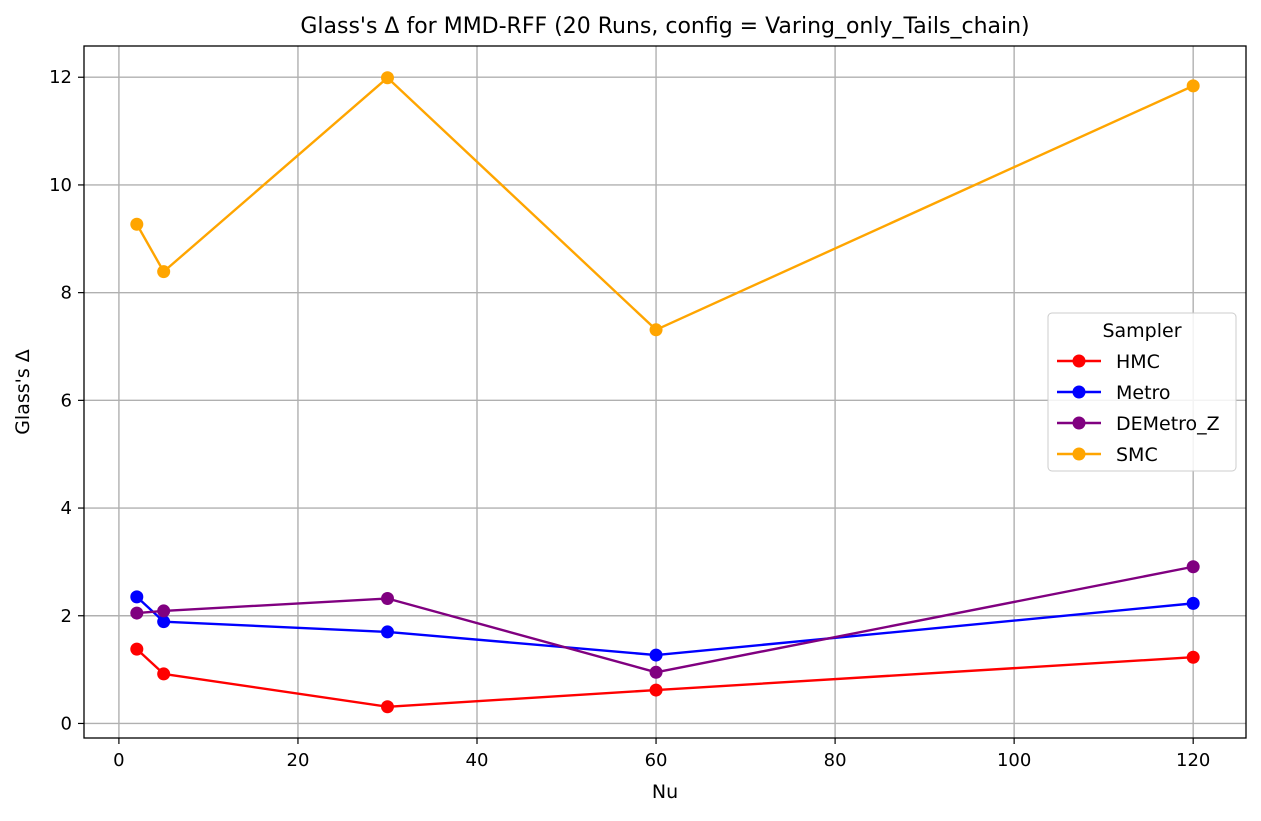  I want to click on legend-box, so click(1142, 392).